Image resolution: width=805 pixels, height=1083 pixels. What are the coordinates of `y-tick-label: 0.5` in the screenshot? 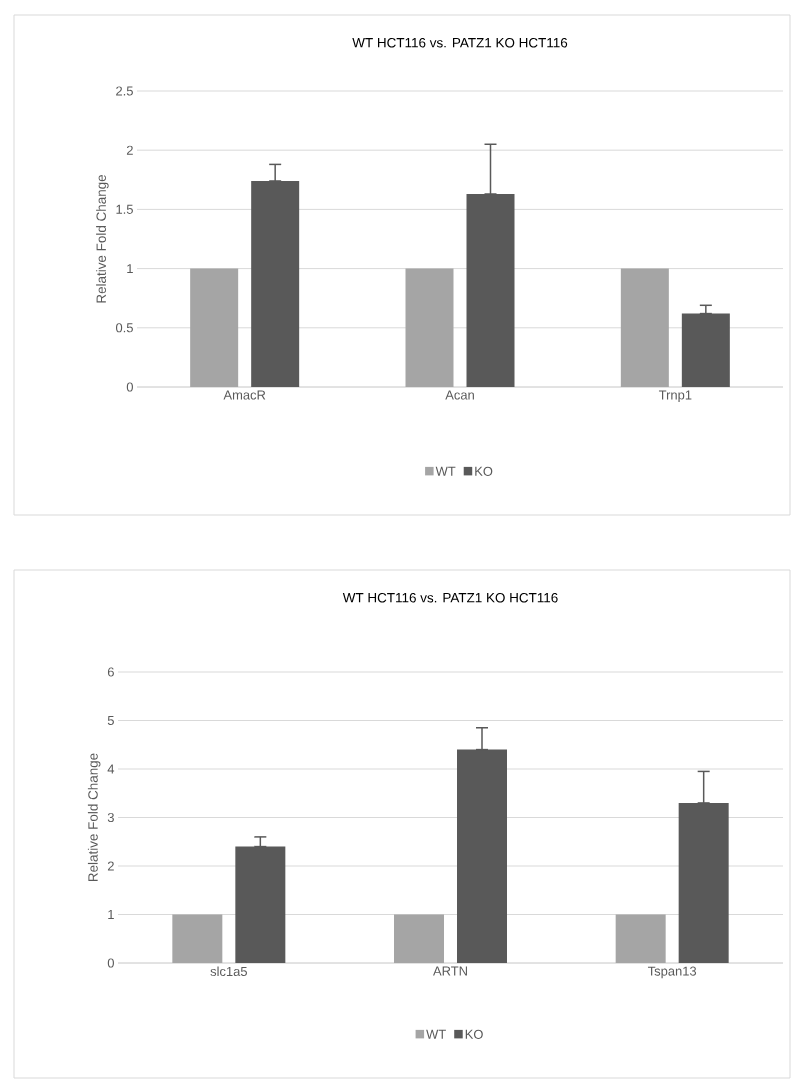 It's located at (124, 328).